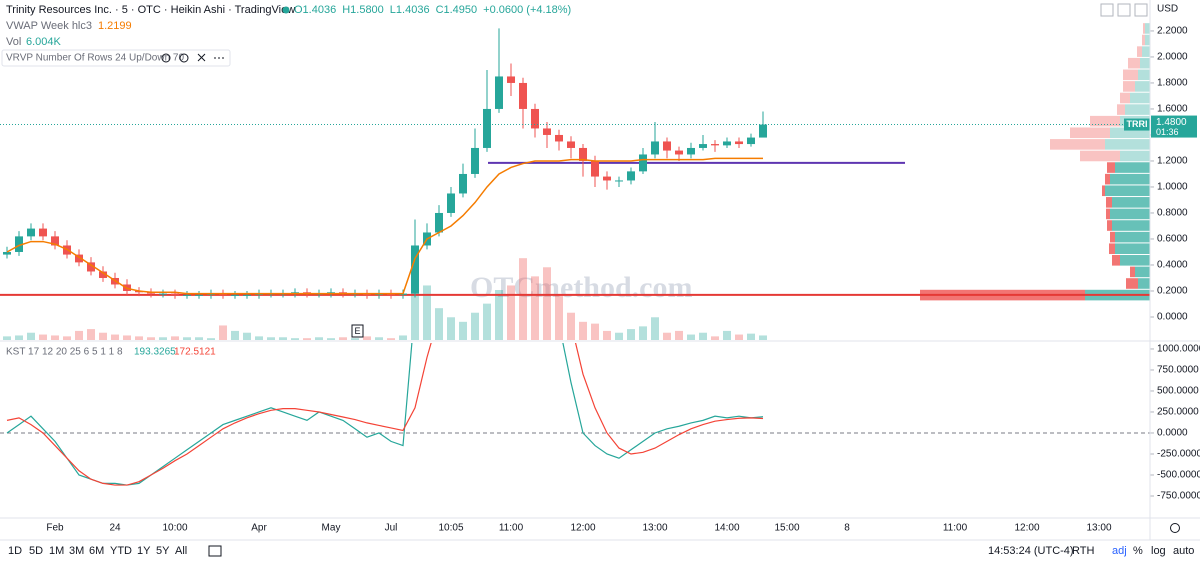 This screenshot has width=1200, height=579. I want to click on vrvp-label: VRVP Number Of Rows 24 Up/Down 70, so click(95, 58).